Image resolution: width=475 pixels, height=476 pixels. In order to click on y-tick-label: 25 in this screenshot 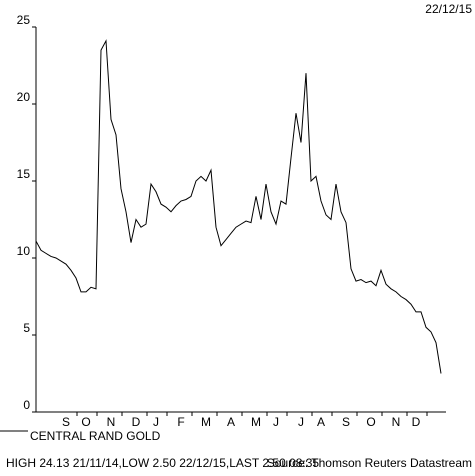, I will do `click(24, 20)`.